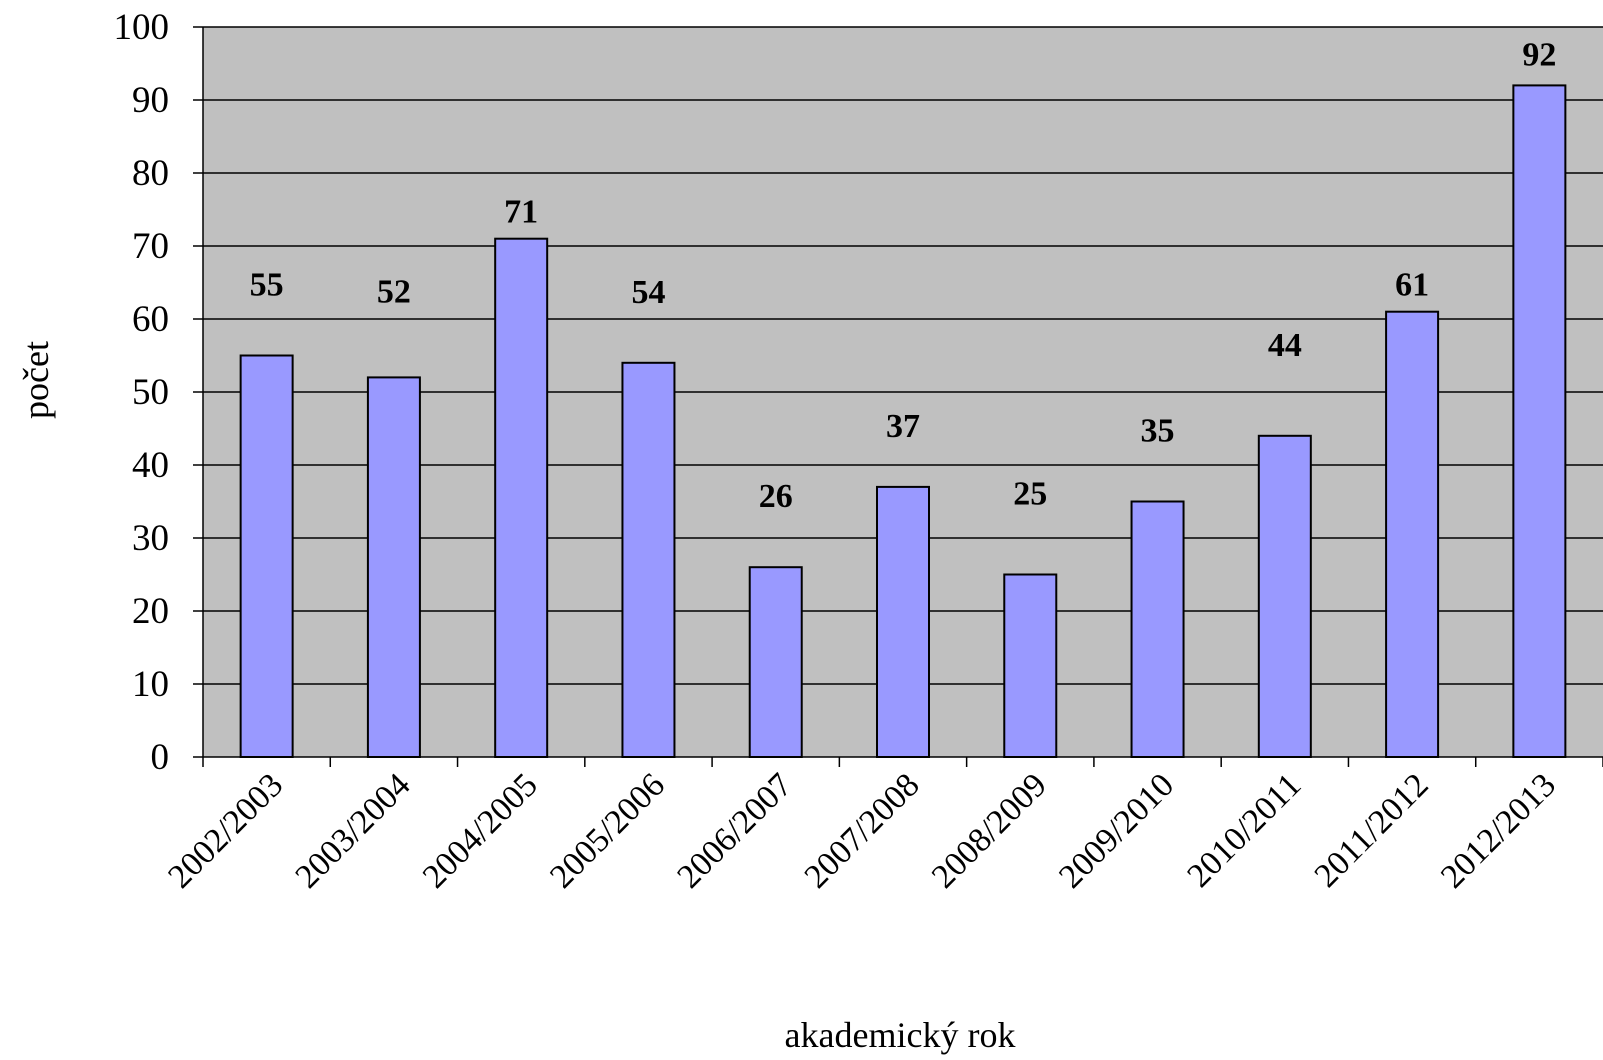 This screenshot has height=1060, width=1603. I want to click on x-tick-label: 2007/2008, so click(862, 830).